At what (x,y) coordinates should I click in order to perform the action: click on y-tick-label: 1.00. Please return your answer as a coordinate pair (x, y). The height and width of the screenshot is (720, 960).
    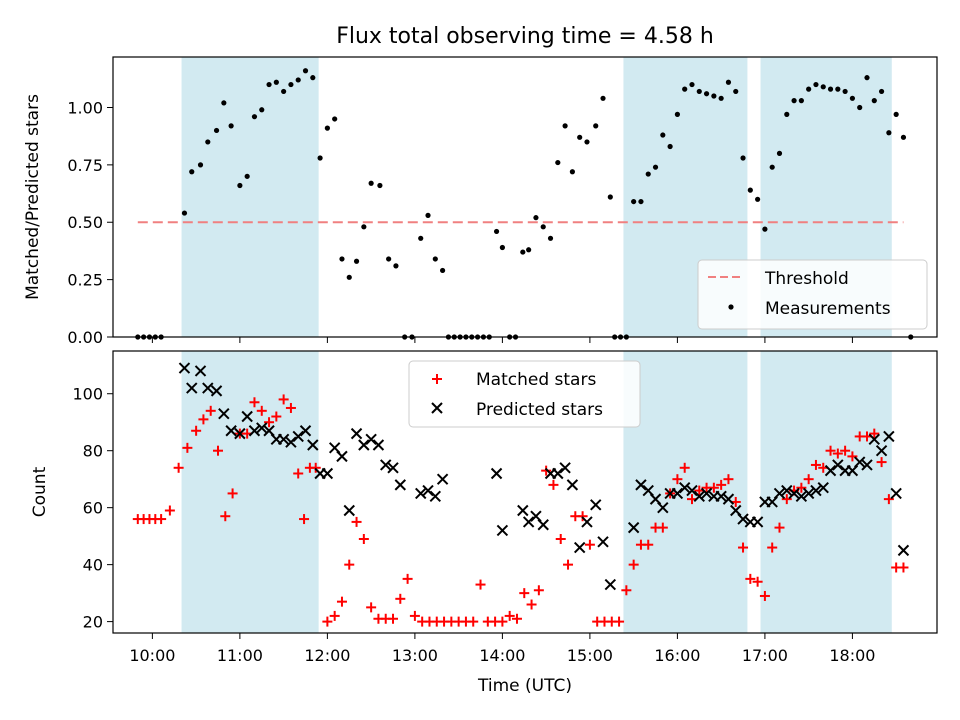
    Looking at the image, I should click on (85, 107).